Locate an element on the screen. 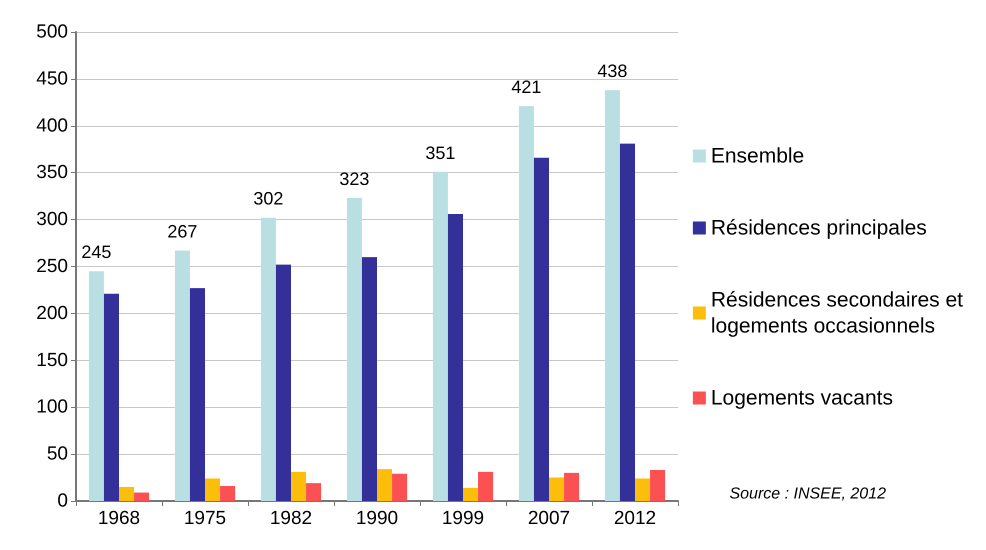  y-tick-label: 100 is located at coordinates (52, 407).